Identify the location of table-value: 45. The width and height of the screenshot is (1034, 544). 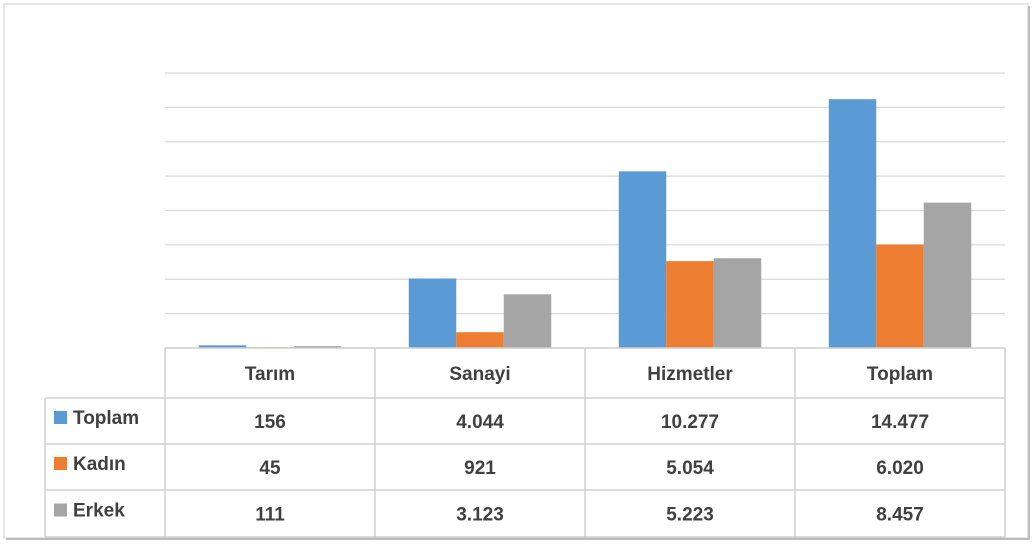
(270, 468).